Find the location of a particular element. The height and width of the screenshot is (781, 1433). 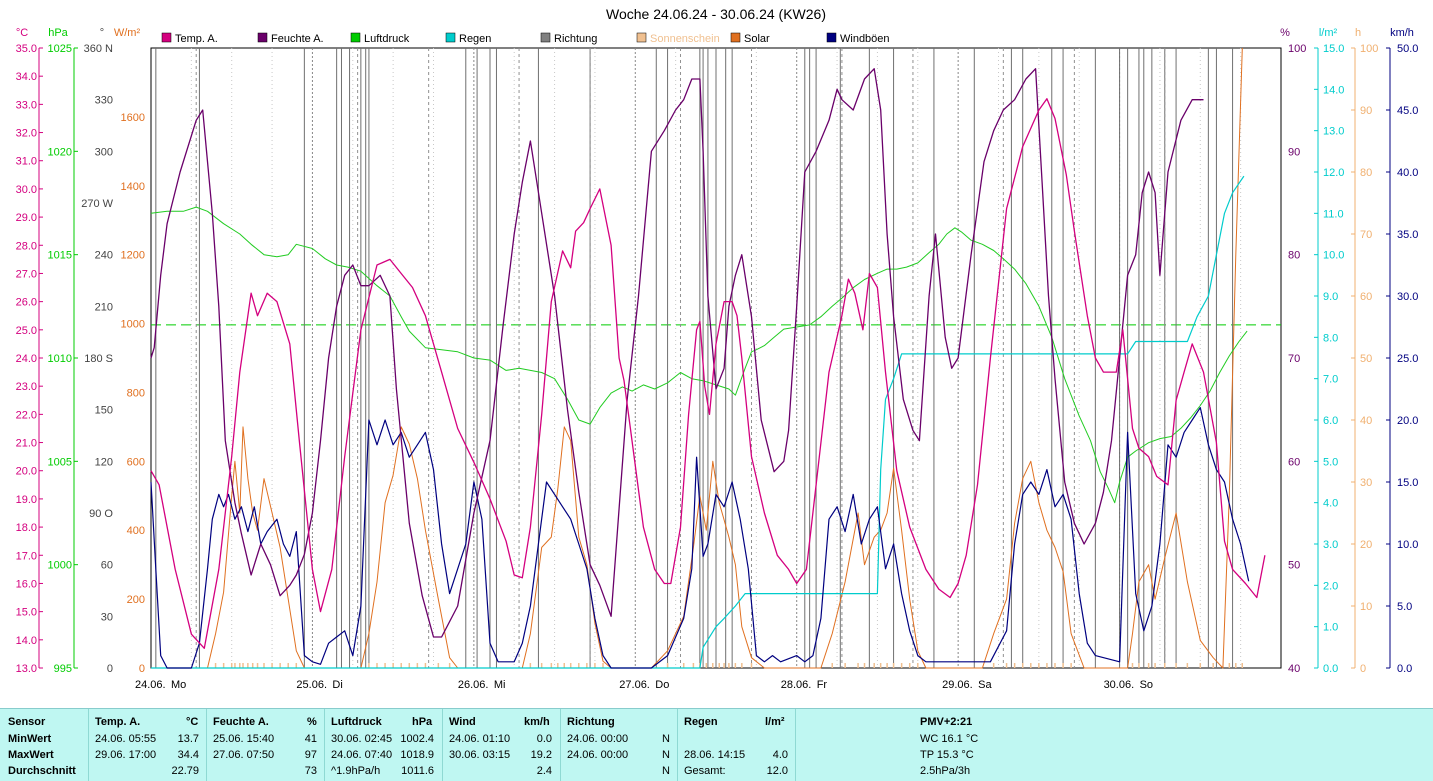

hum-tick-label: 50 is located at coordinates (1294, 566).